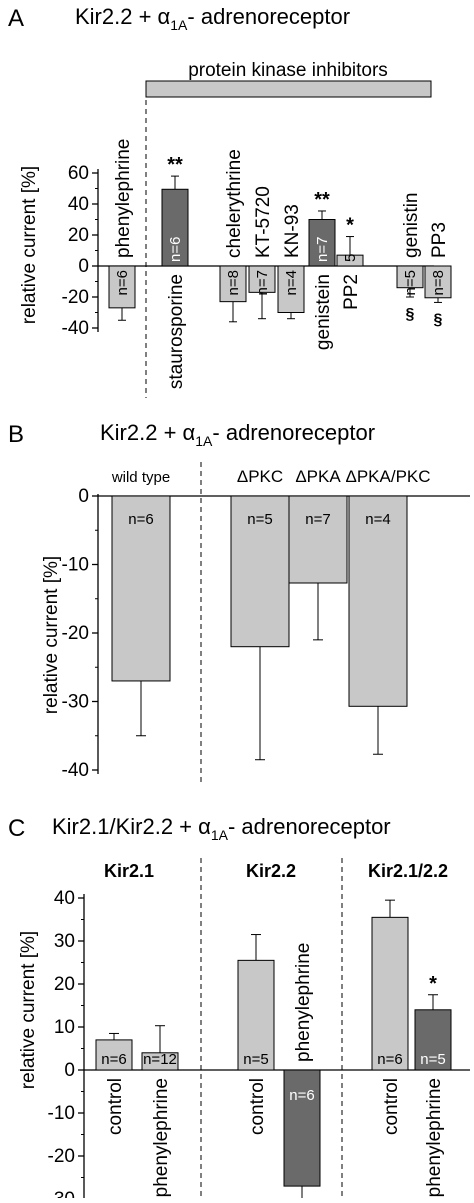 The width and height of the screenshot is (474, 1203). I want to click on panel-b-title: Kir2.2 + α1A- adrenoreceptor, so click(237, 434).